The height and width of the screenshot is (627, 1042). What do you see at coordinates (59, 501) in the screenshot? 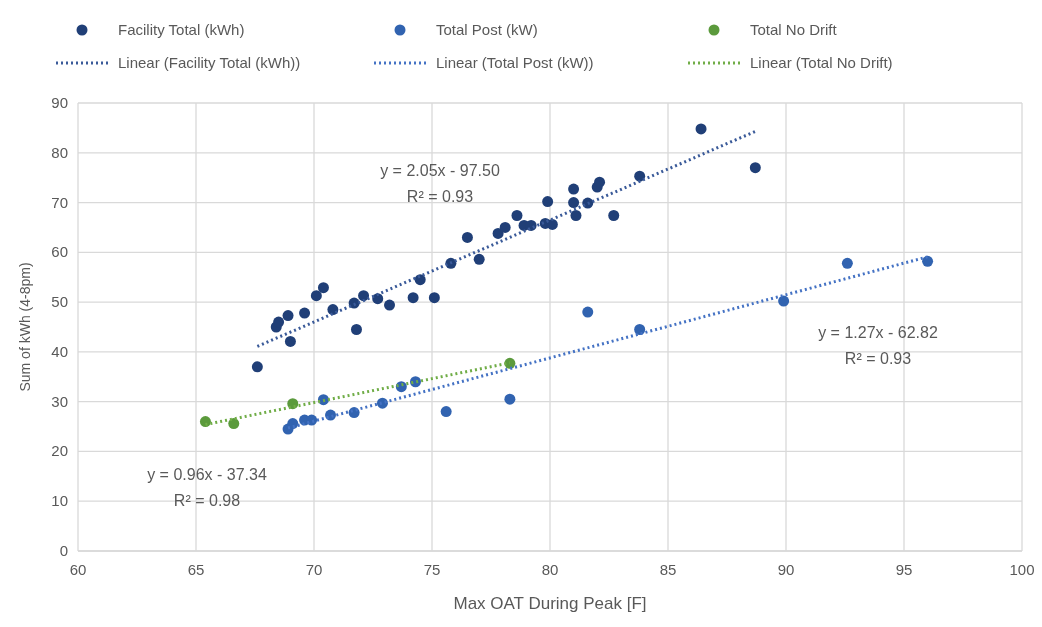
I see `y-tick-label: 10` at bounding box center [59, 501].